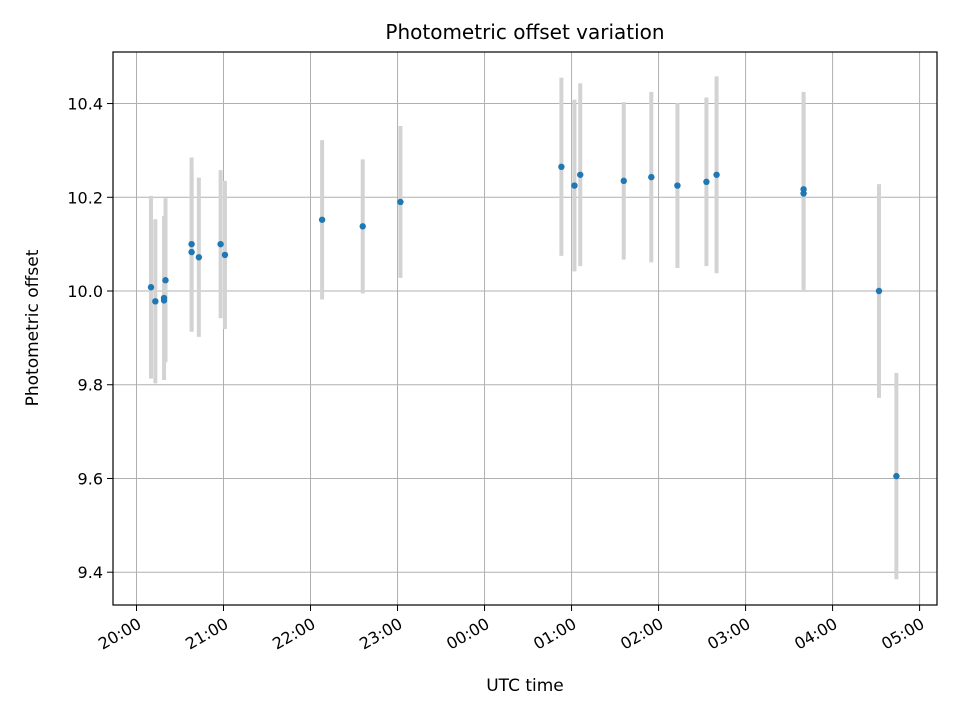  What do you see at coordinates (85, 104) in the screenshot?
I see `y-tick-label: 10.4` at bounding box center [85, 104].